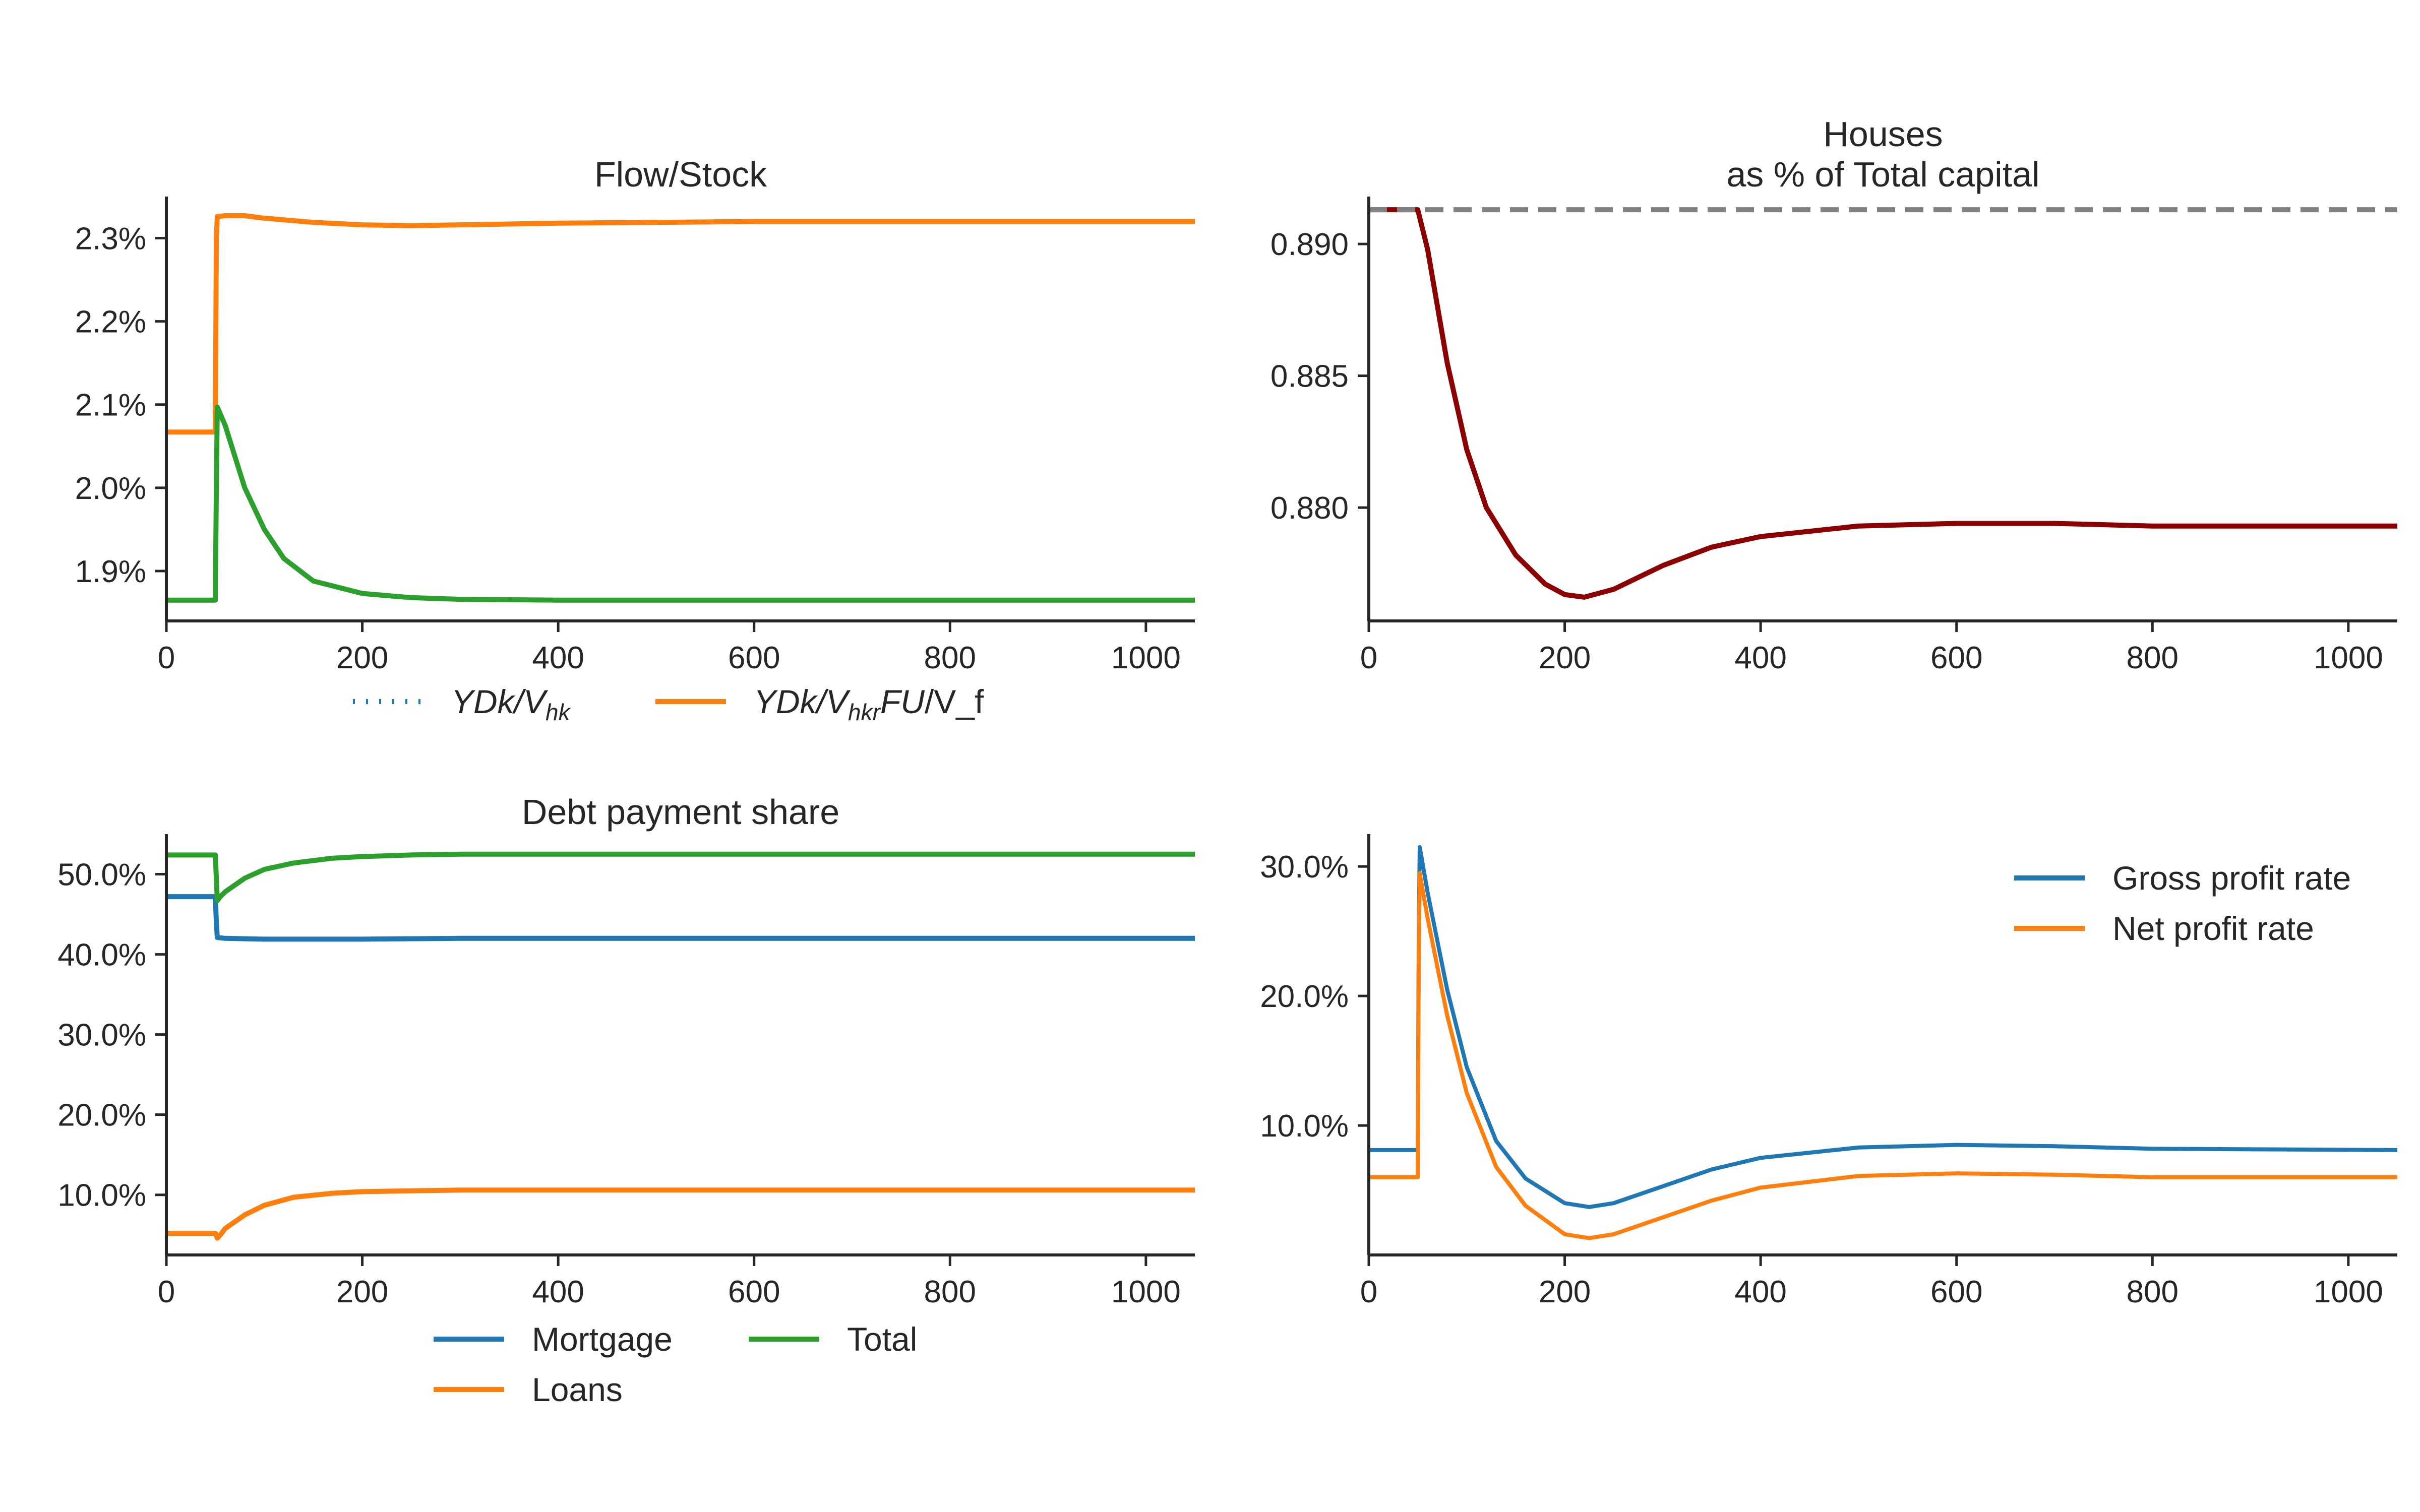 The image size is (2420, 1512). Describe the element at coordinates (511, 704) in the screenshot. I see `legend-label: YDk/Vhk` at that location.